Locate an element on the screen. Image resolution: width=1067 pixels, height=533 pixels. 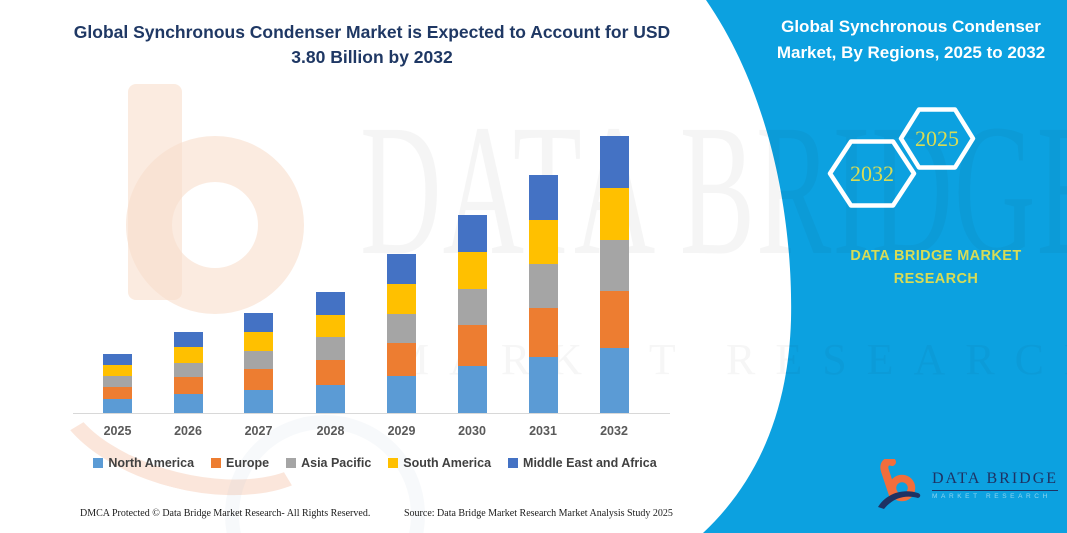
legend-item-middle-east-and-africa: Middle East and Africa is located at coordinates (582, 463).